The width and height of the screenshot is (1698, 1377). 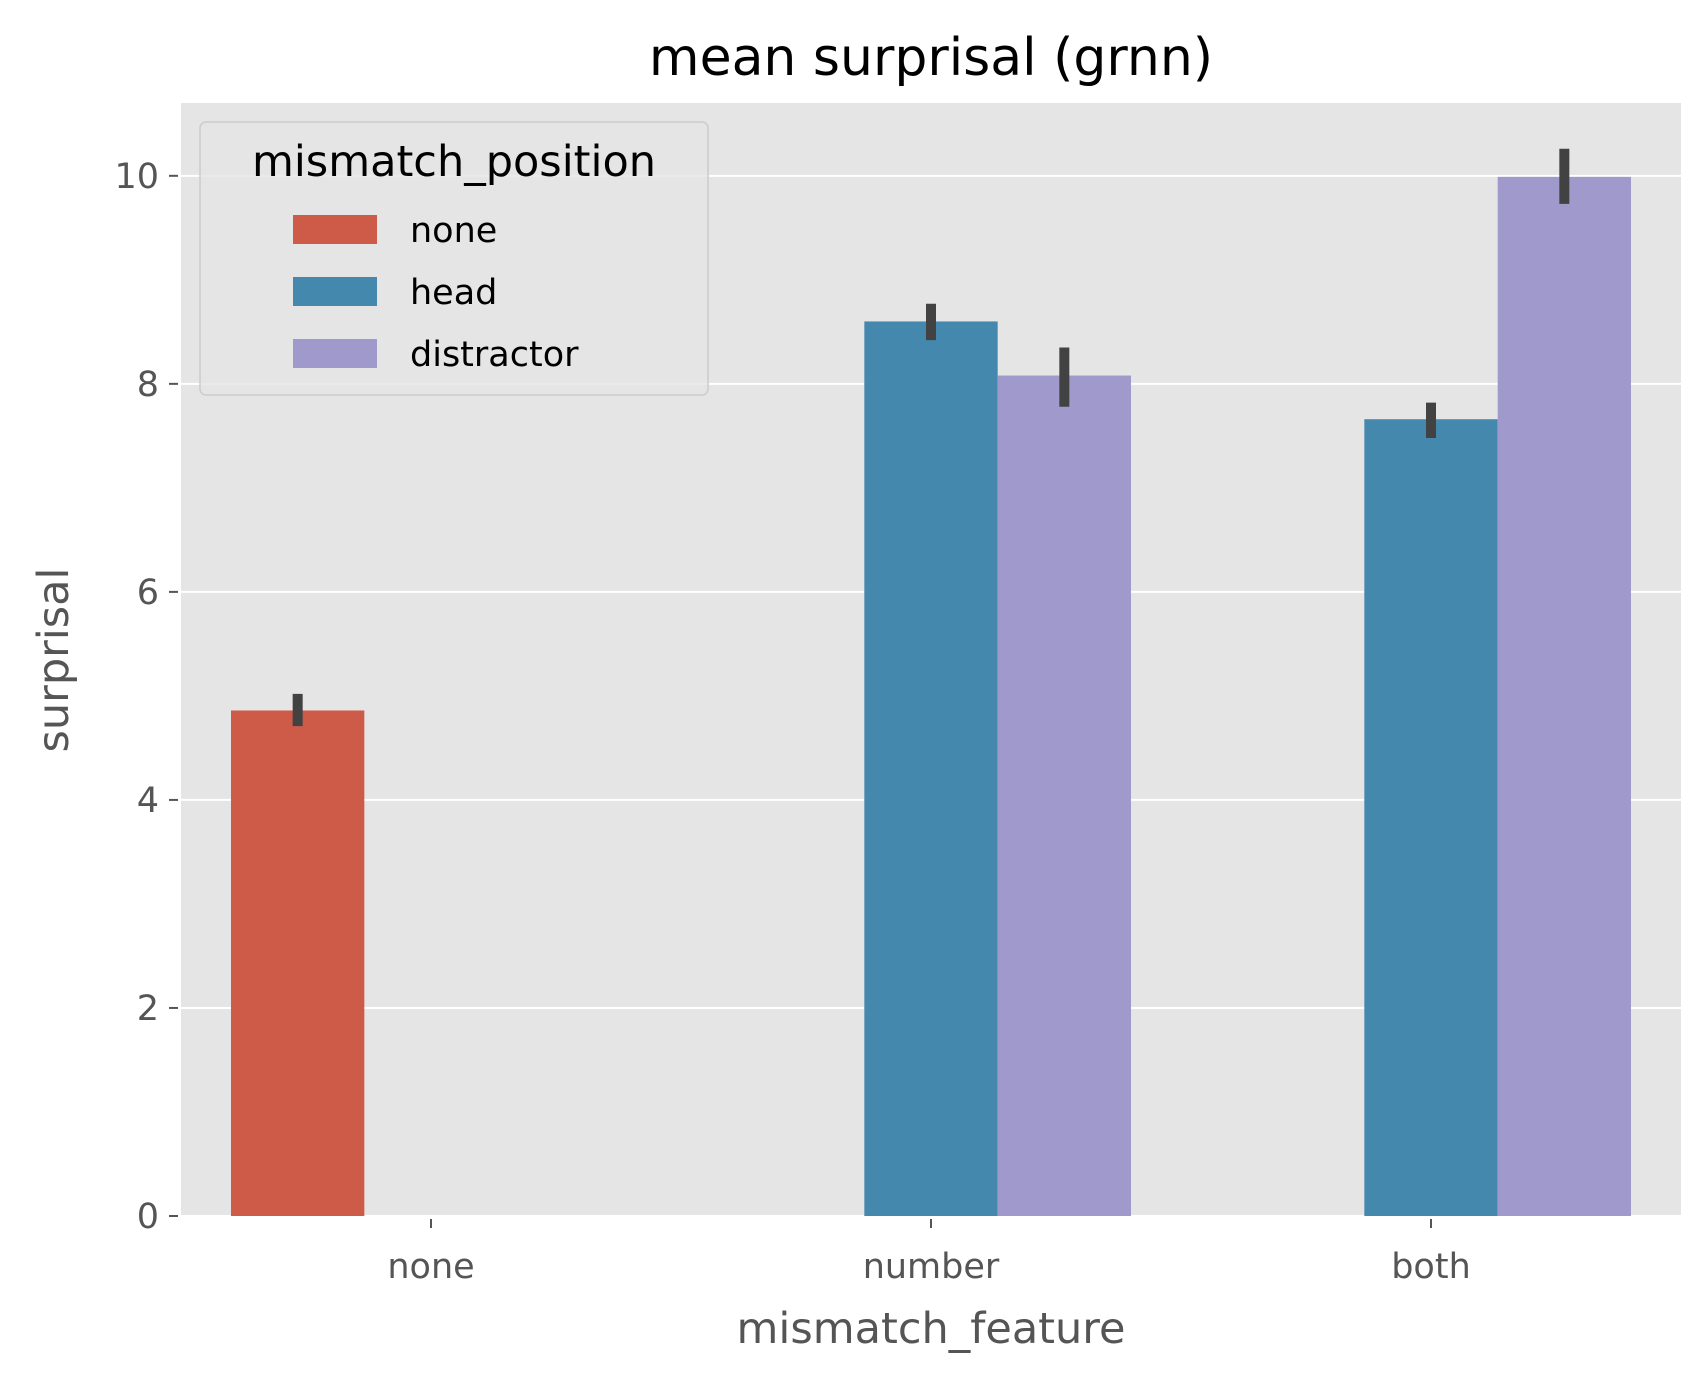 I want to click on y-axis-label: surprisal, so click(x=54, y=660).